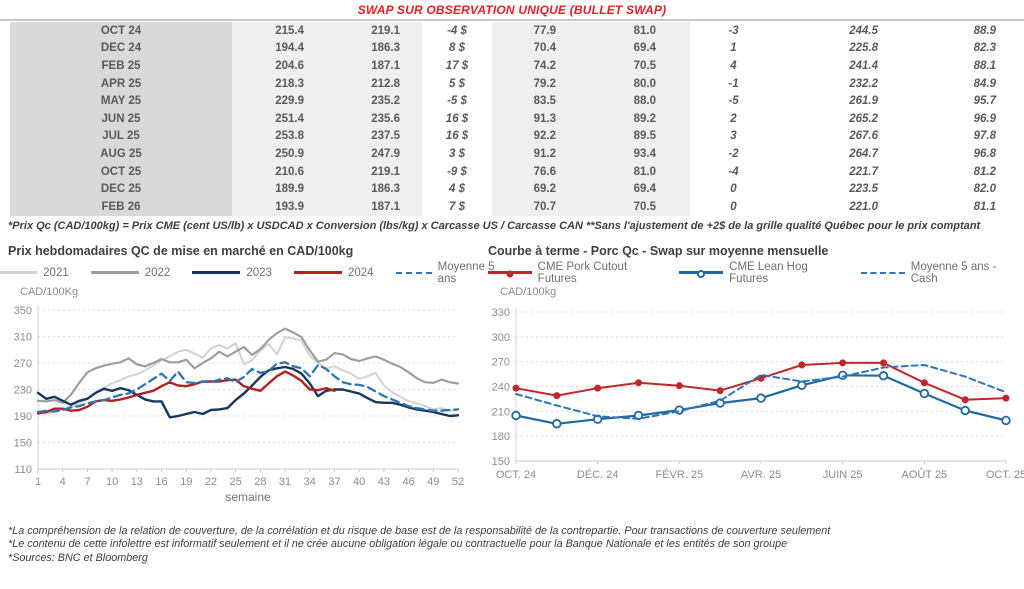 This screenshot has height=589, width=1024. I want to click on table-cell: 218.3, so click(282, 83).